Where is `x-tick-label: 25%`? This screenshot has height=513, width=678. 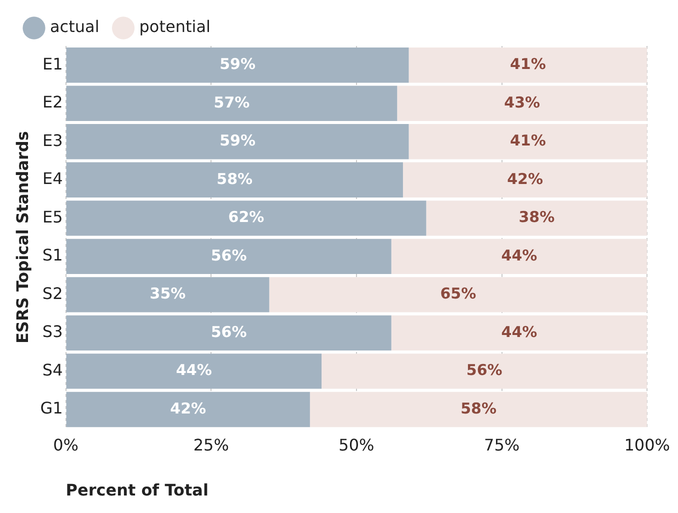
x-tick-label: 25% is located at coordinates (211, 444).